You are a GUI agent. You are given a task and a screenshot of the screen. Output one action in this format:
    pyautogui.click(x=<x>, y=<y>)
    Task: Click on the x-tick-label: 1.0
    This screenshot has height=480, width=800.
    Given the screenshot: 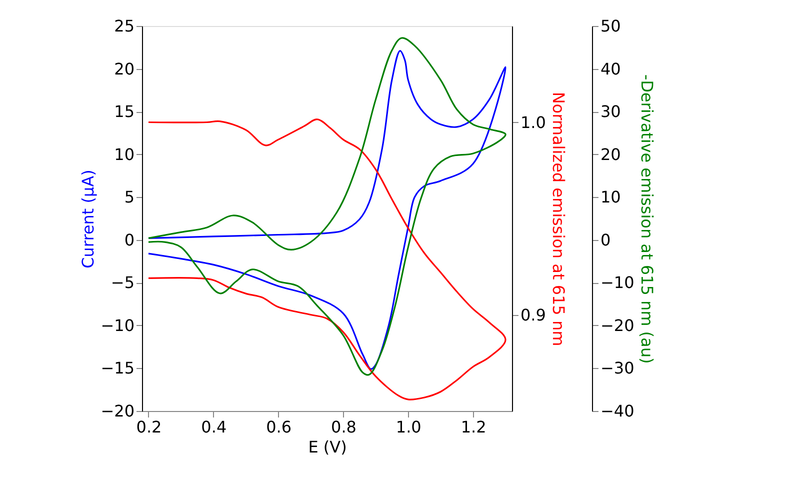 What is the action you would take?
    pyautogui.click(x=409, y=427)
    